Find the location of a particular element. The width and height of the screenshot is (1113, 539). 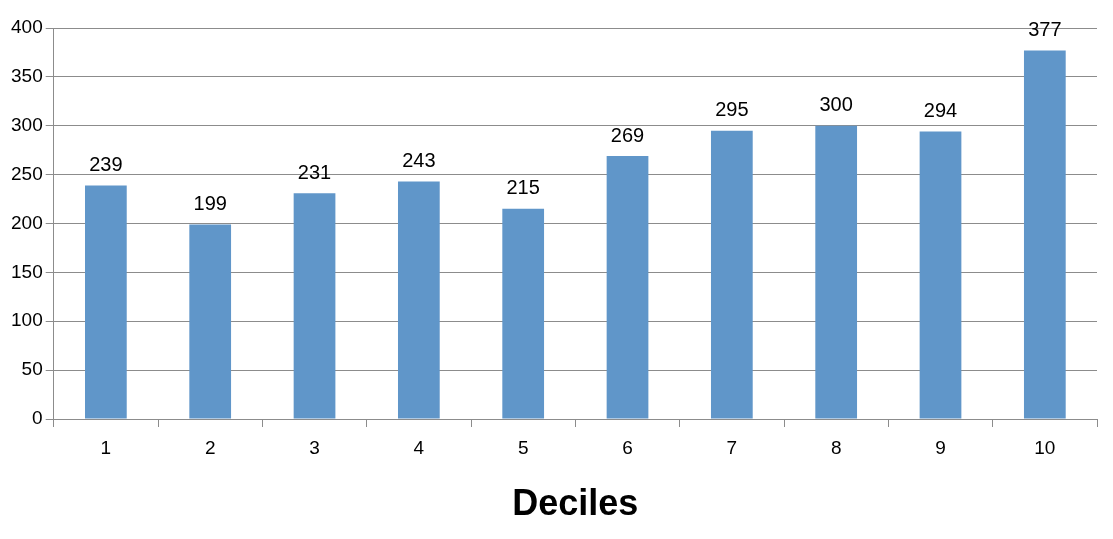

x-tick-label: 4 is located at coordinates (419, 447).